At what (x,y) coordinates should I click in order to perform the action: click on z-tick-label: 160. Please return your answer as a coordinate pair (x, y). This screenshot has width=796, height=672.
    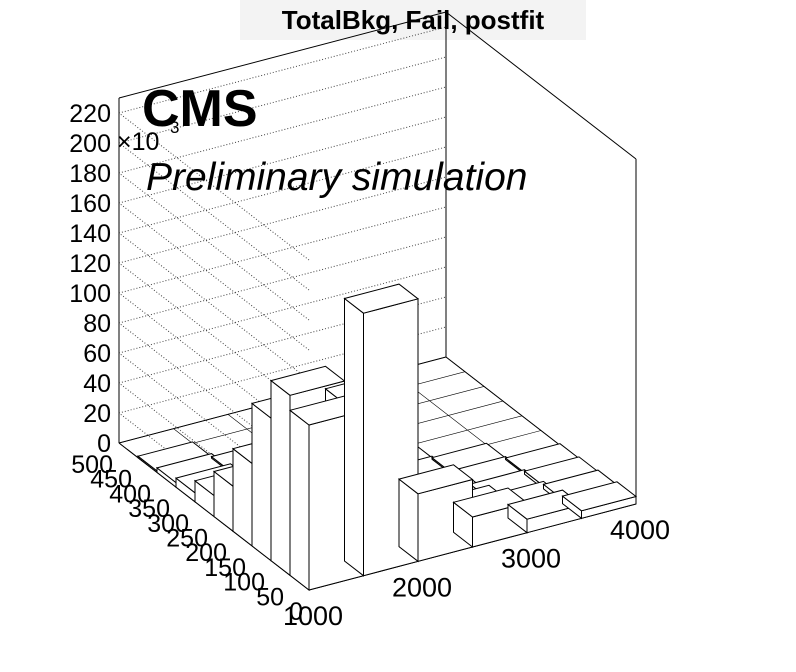
    Looking at the image, I should click on (90, 204).